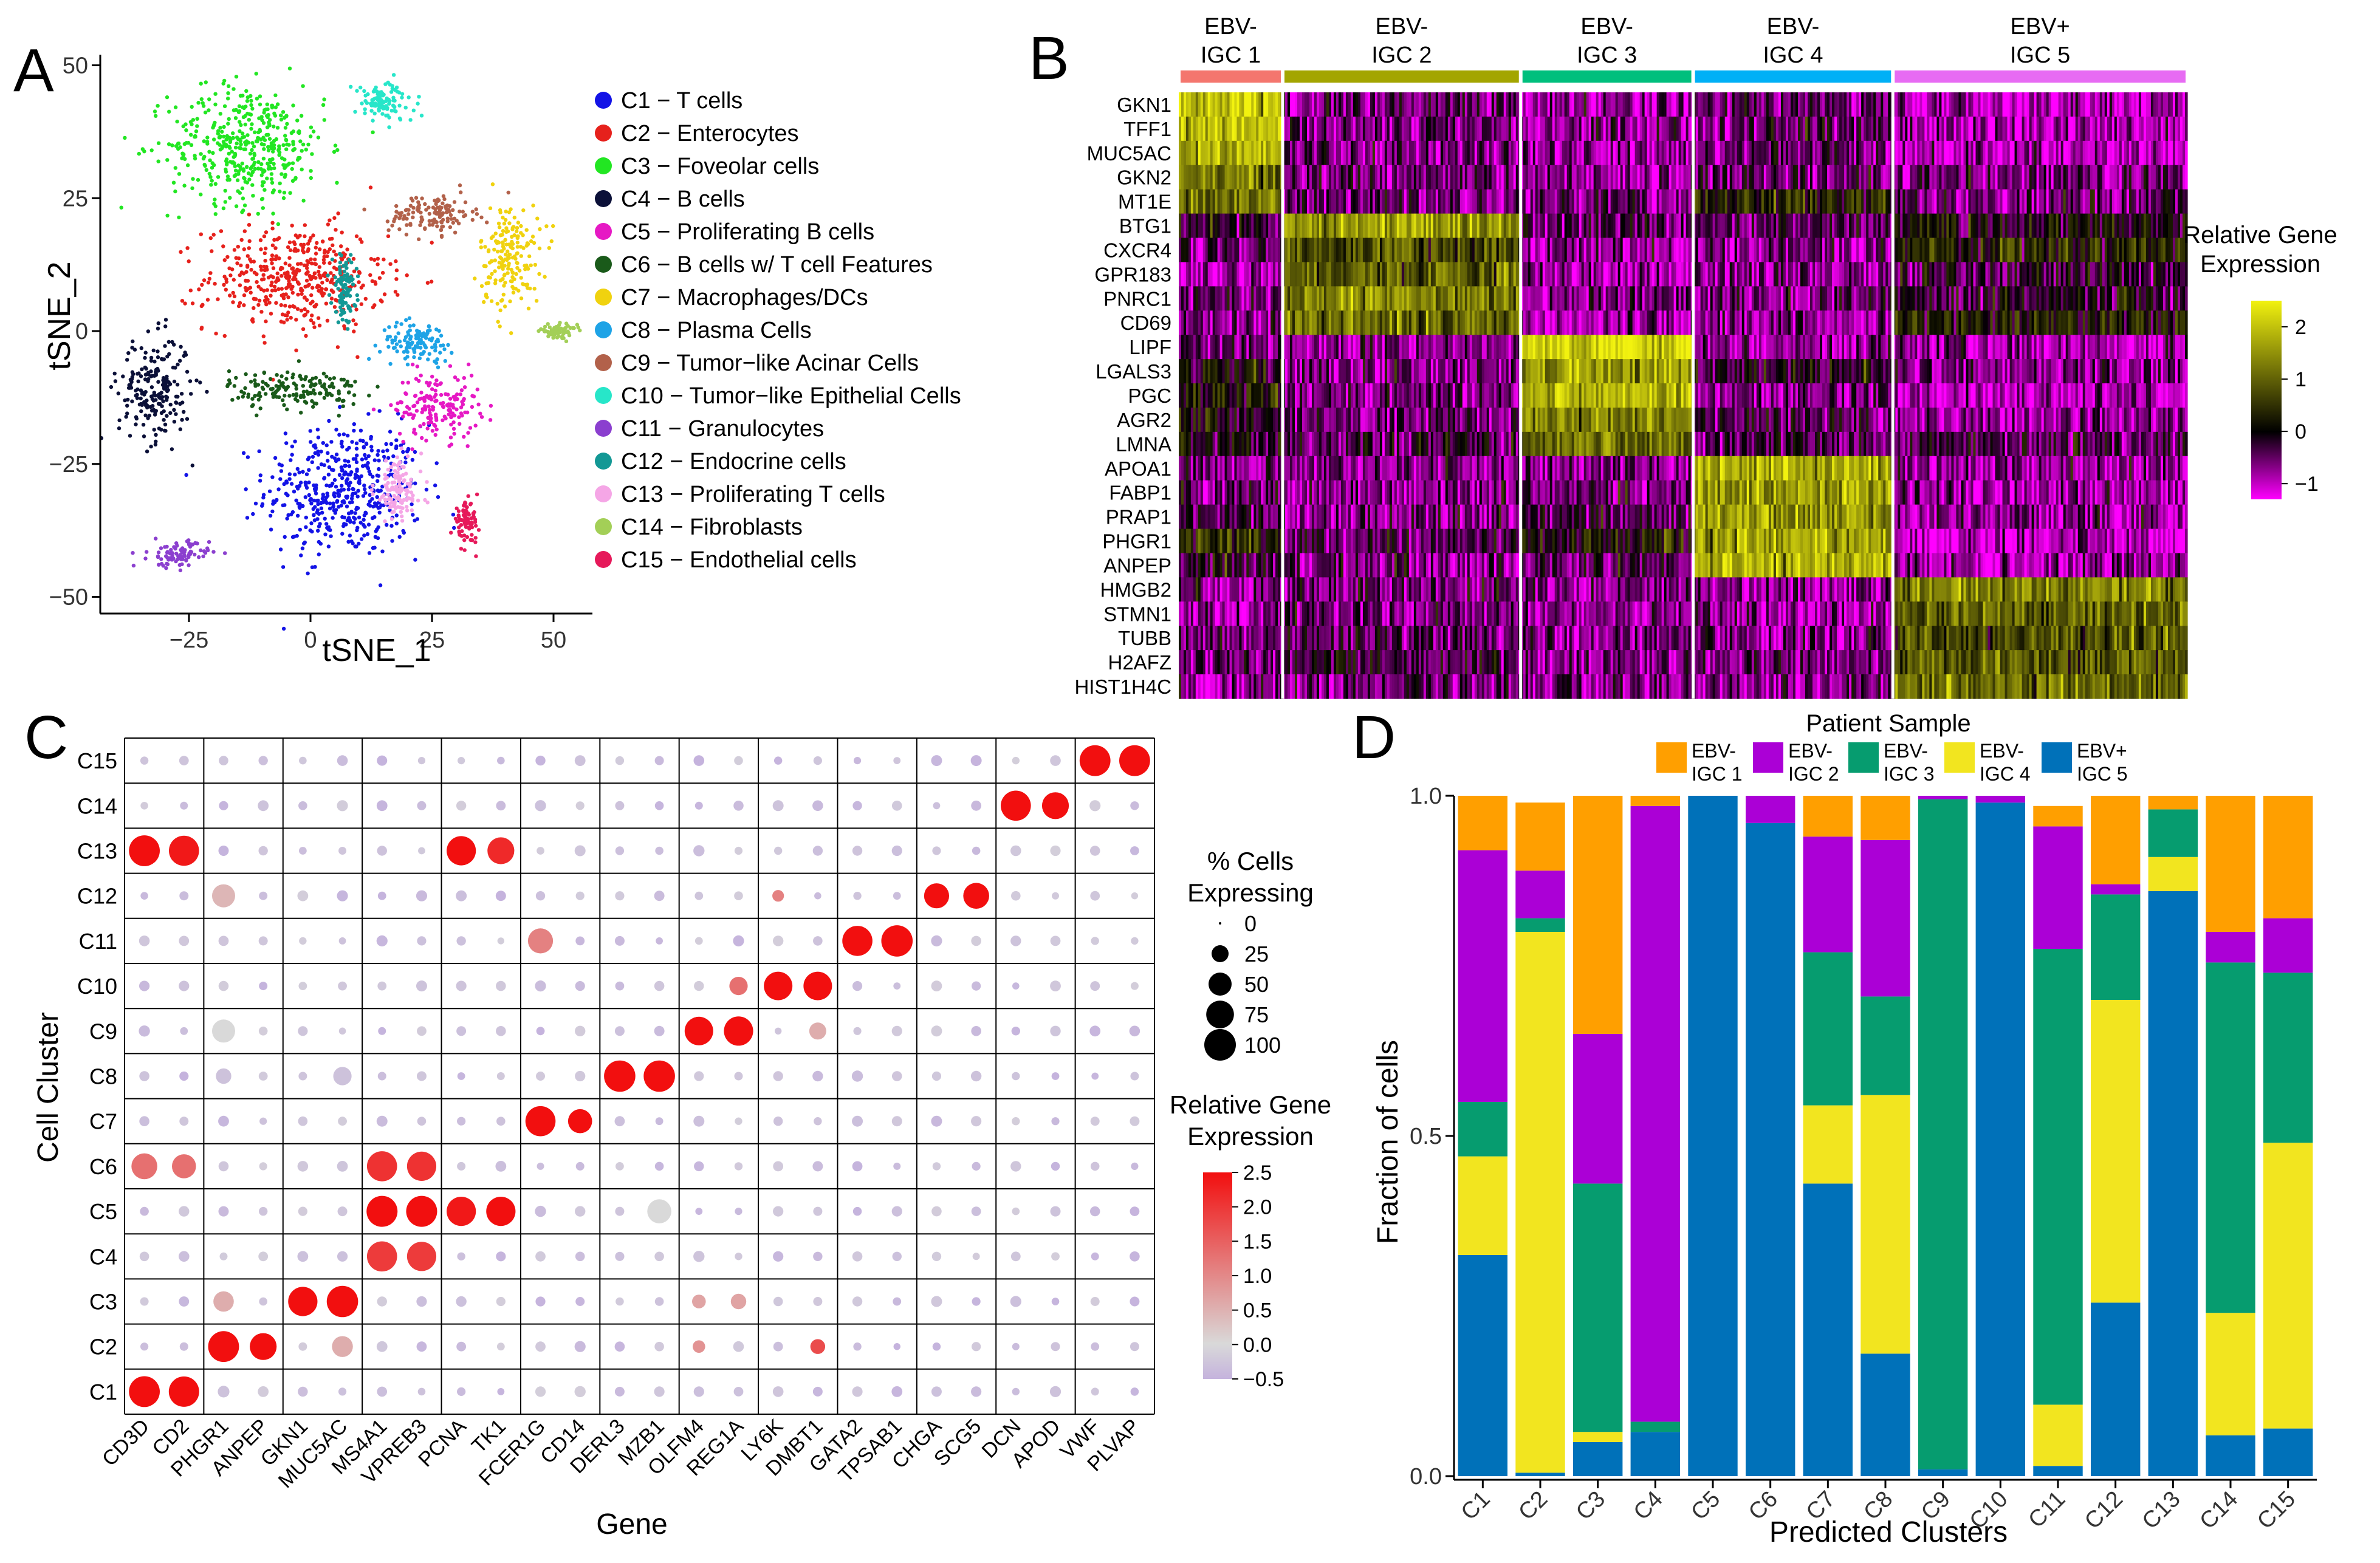 The height and width of the screenshot is (1563, 2380). Describe the element at coordinates (739, 560) in the screenshot. I see `a-legend-label: C15 − Endothelial cells` at that location.